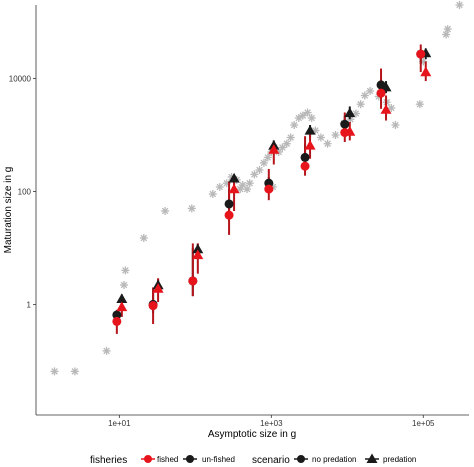 This screenshot has height=467, width=474. I want to click on y-tick-label: 1, so click(29, 304).